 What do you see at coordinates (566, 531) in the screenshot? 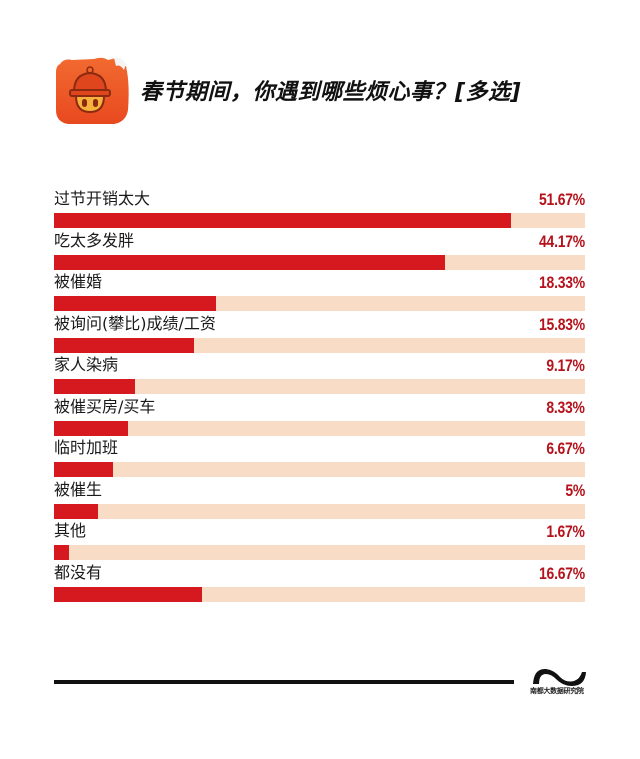
I see `bar-value-label: 1.67%` at bounding box center [566, 531].